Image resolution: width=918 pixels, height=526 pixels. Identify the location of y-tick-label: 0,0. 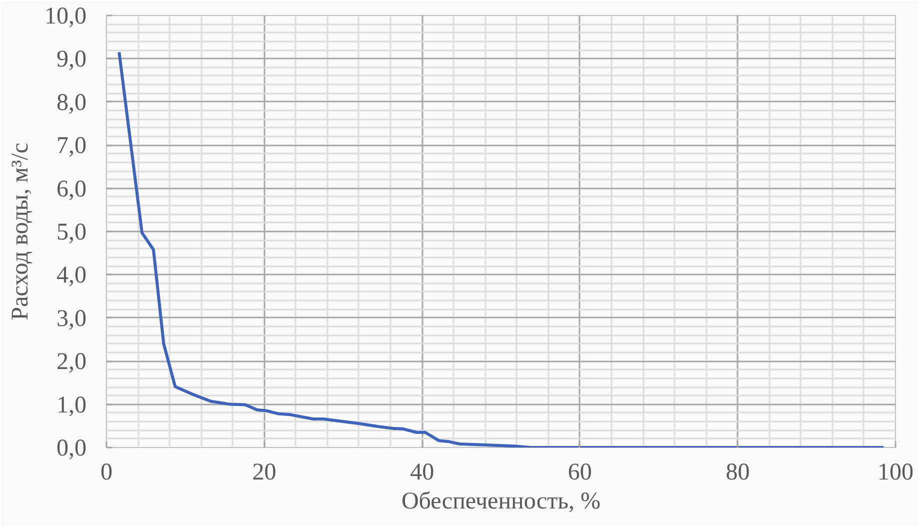
(71, 449).